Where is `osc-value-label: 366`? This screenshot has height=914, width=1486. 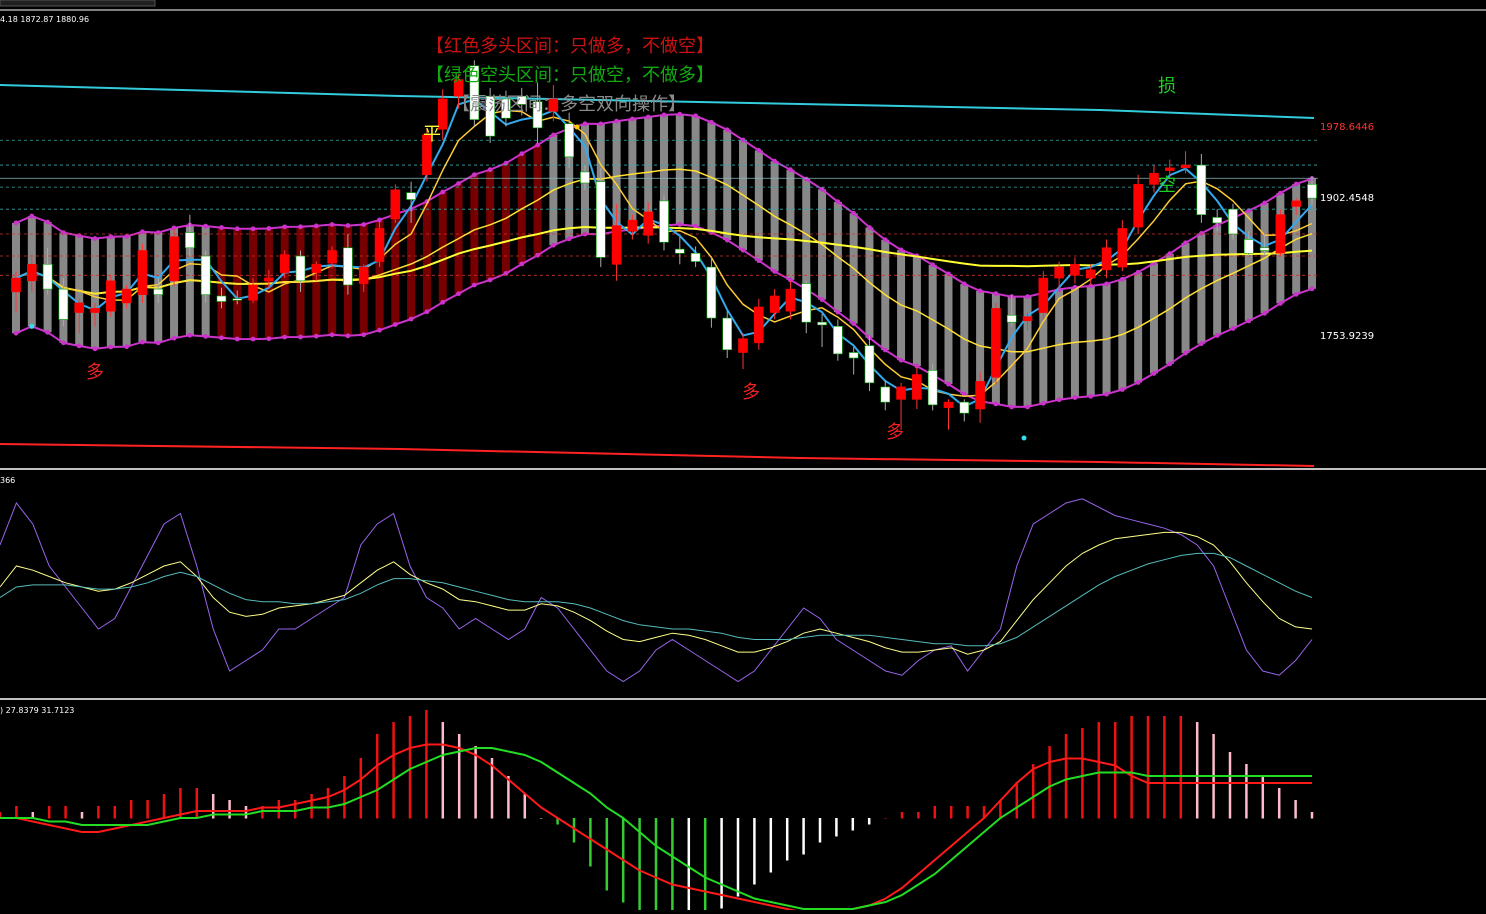 osc-value-label: 366 is located at coordinates (7, 480).